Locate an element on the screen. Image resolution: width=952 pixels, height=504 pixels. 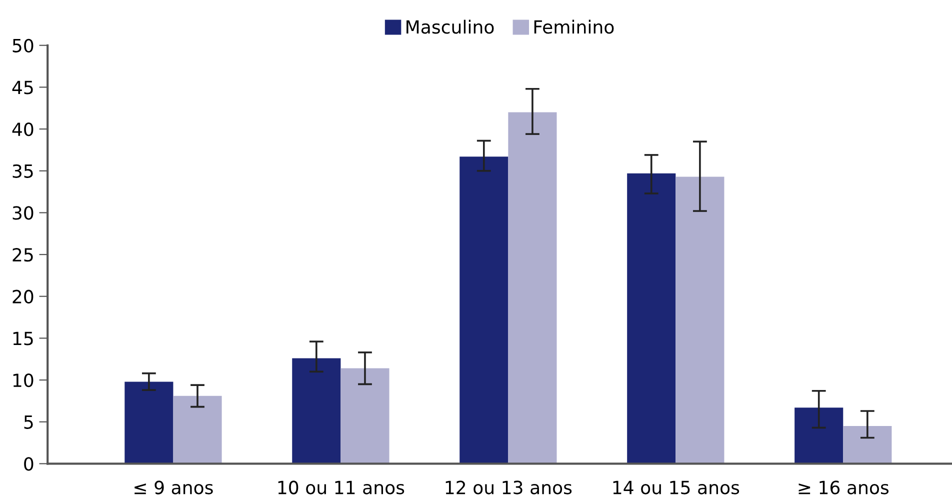
x-tick-label: 14 ou 15 anos is located at coordinates (676, 487).